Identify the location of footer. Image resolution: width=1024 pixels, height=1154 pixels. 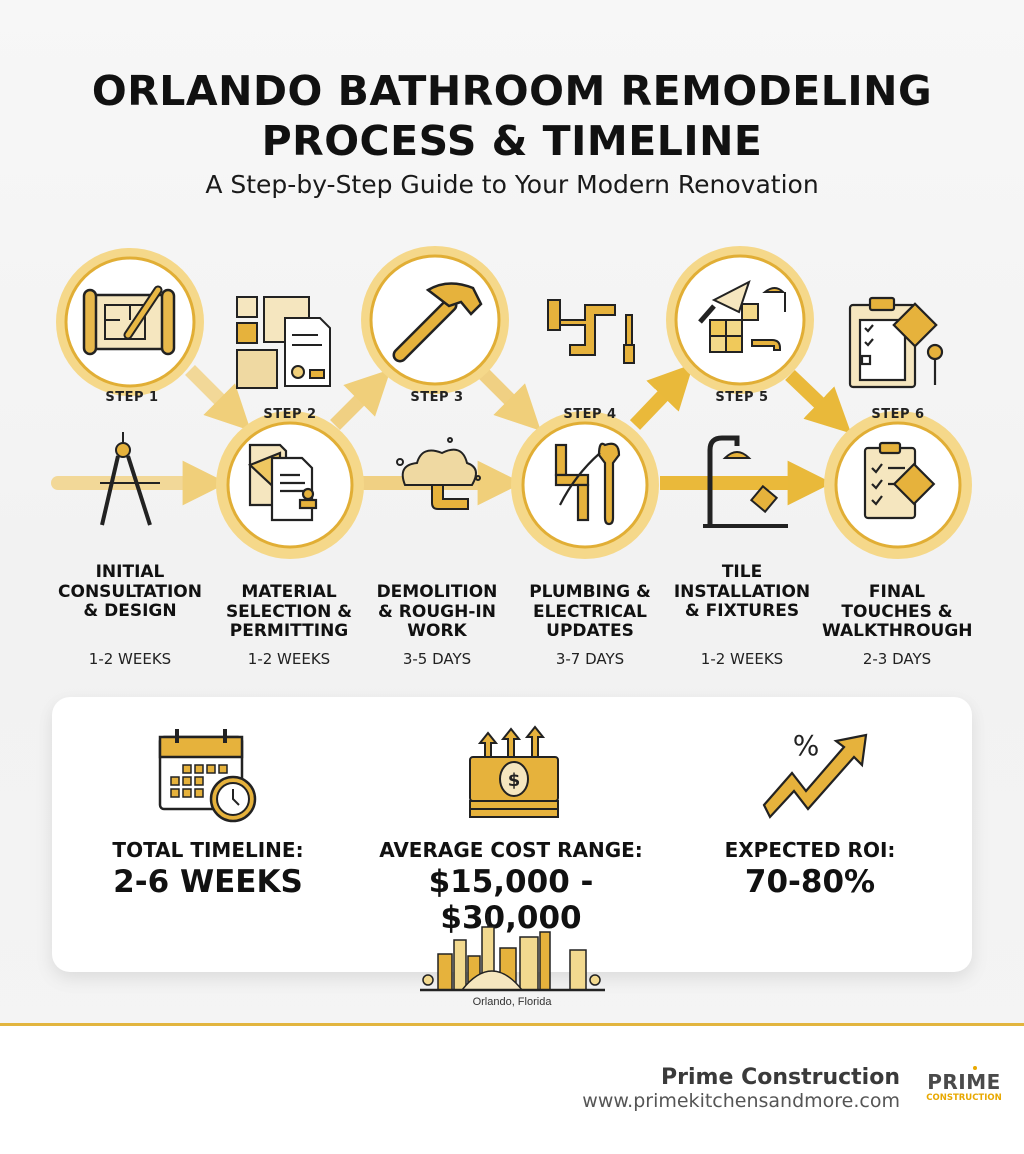
(512, 1090).